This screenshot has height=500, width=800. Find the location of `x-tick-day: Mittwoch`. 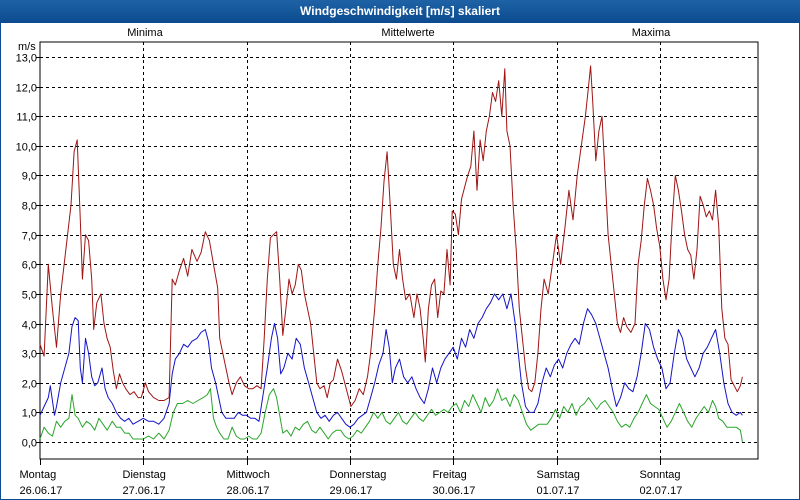

x-tick-day: Mittwoch is located at coordinates (248, 475).